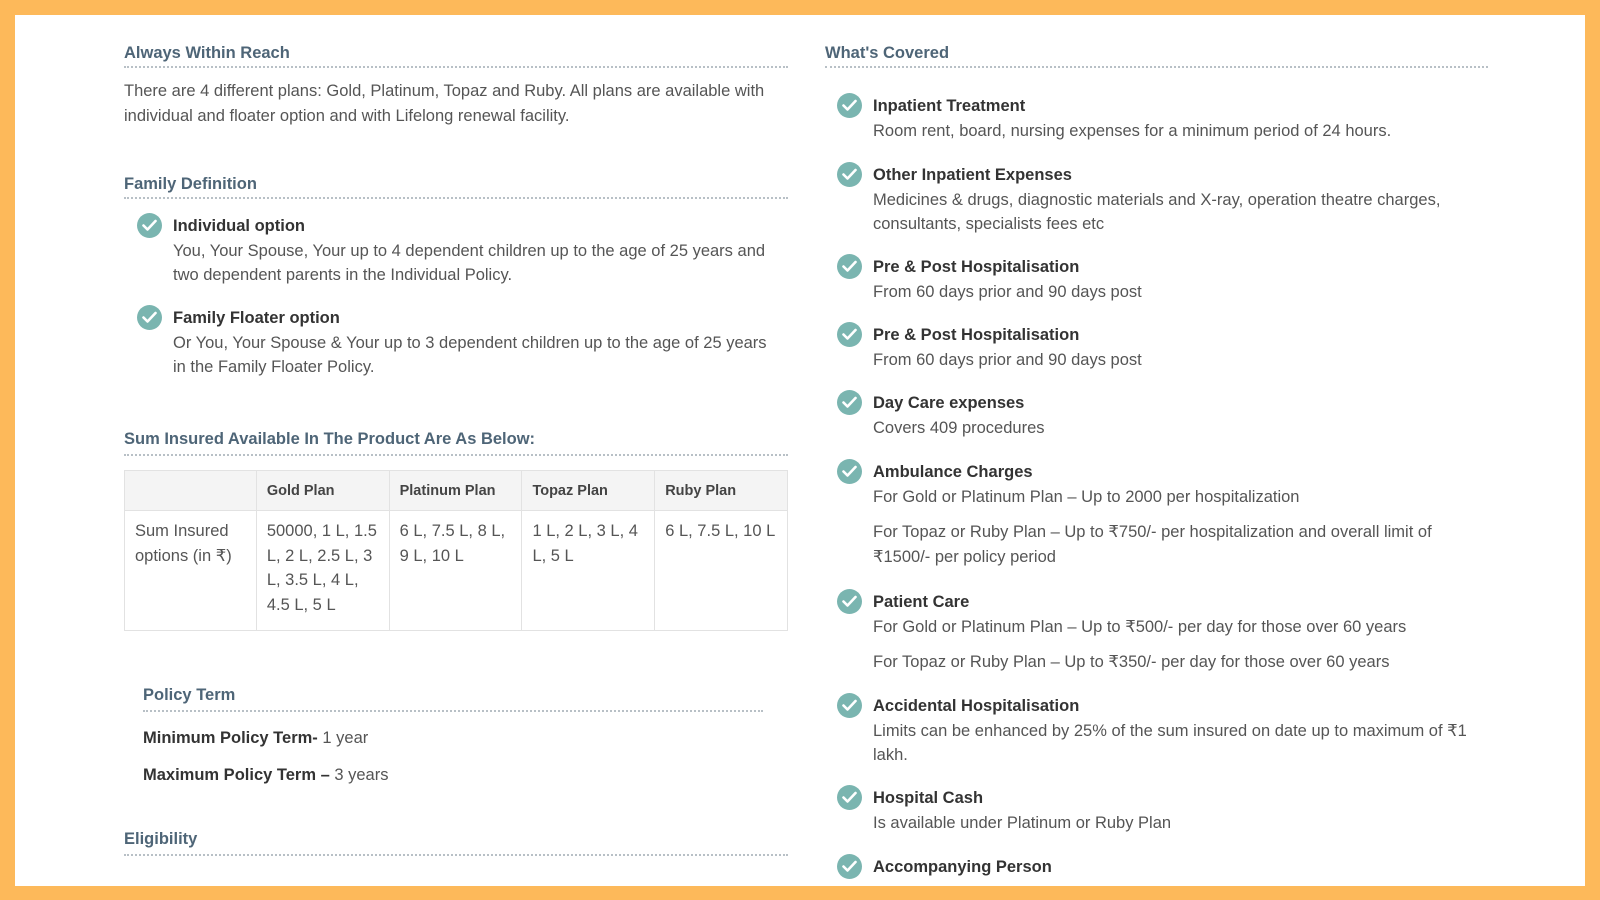  I want to click on item-title: Hospital Cash, so click(928, 798).